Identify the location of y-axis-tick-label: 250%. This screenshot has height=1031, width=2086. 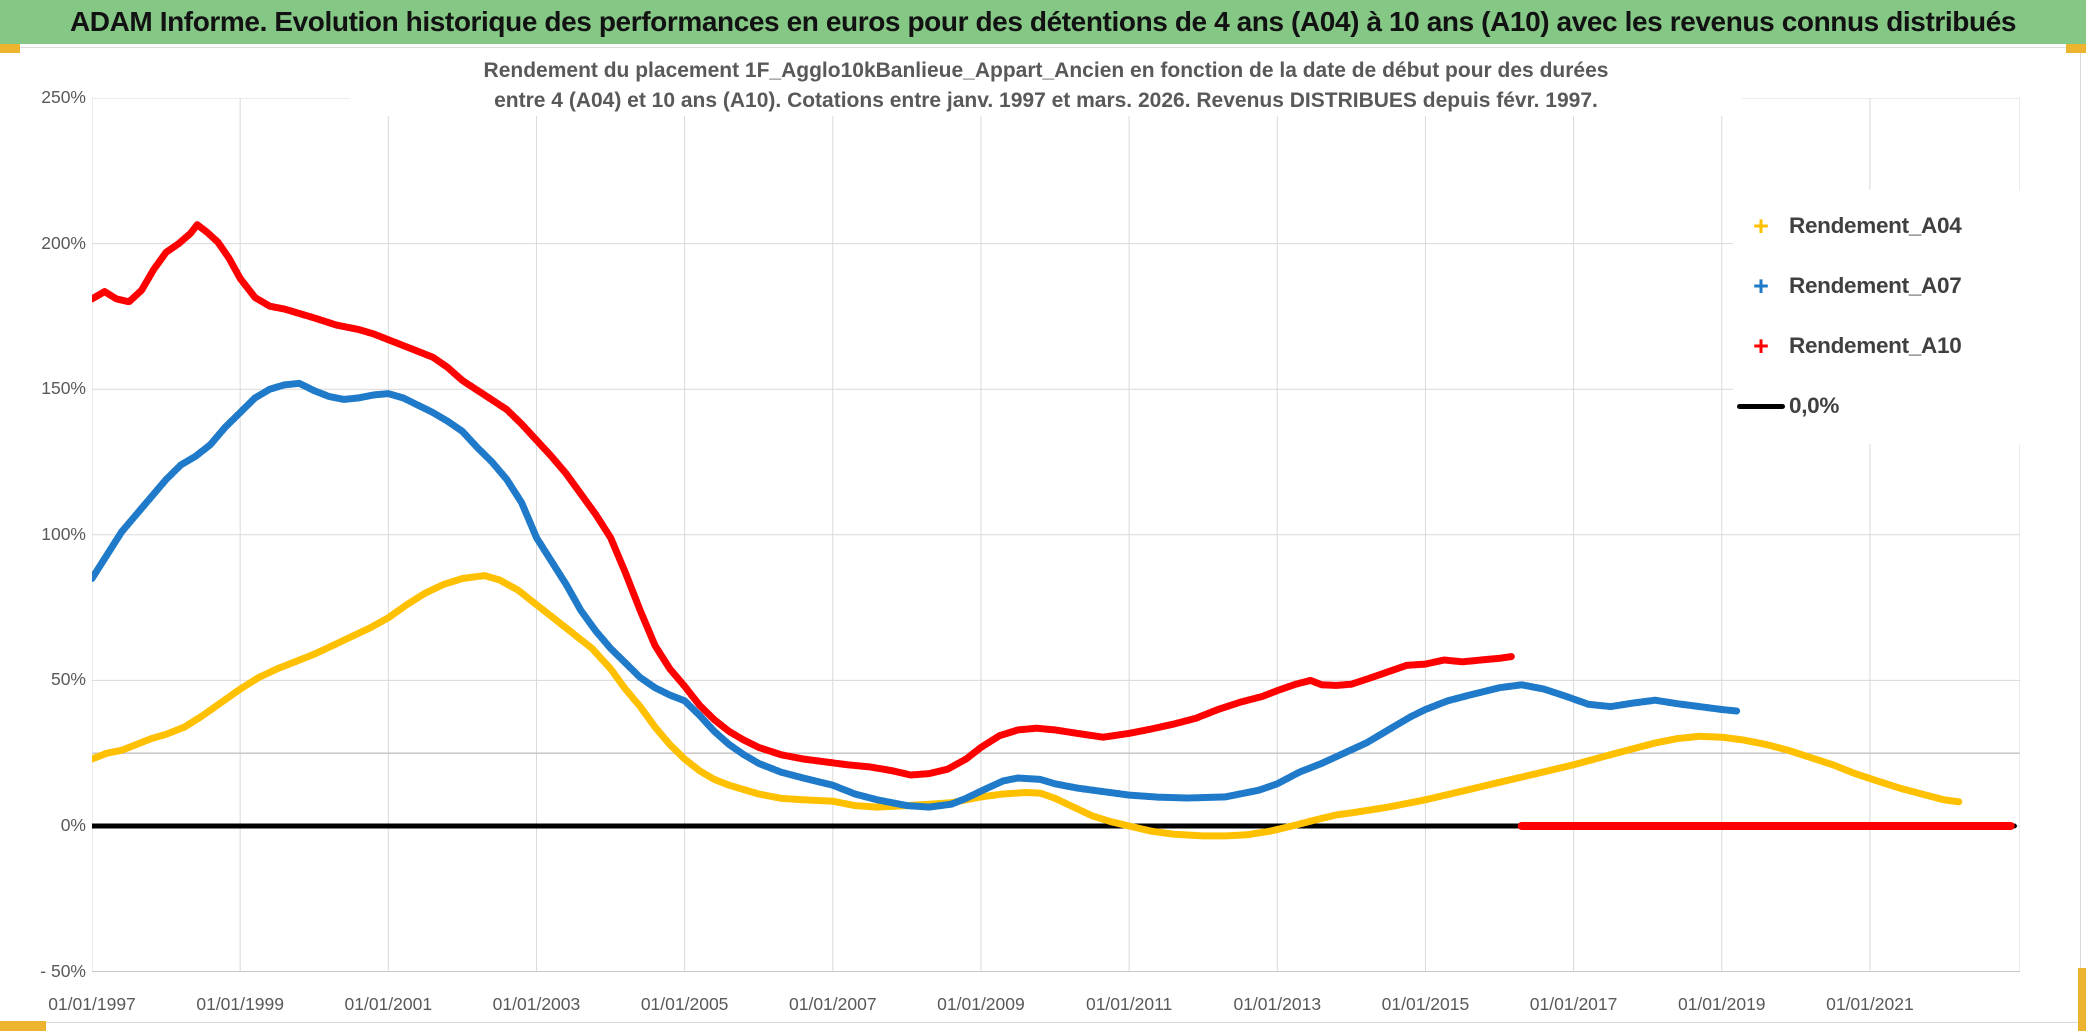
(63, 97).